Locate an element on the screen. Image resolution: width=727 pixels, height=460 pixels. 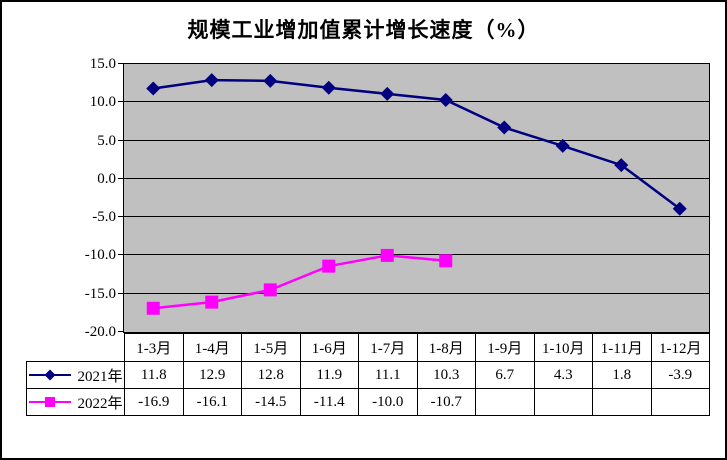
y-axis-label: -20.0 is located at coordinates (100, 332).